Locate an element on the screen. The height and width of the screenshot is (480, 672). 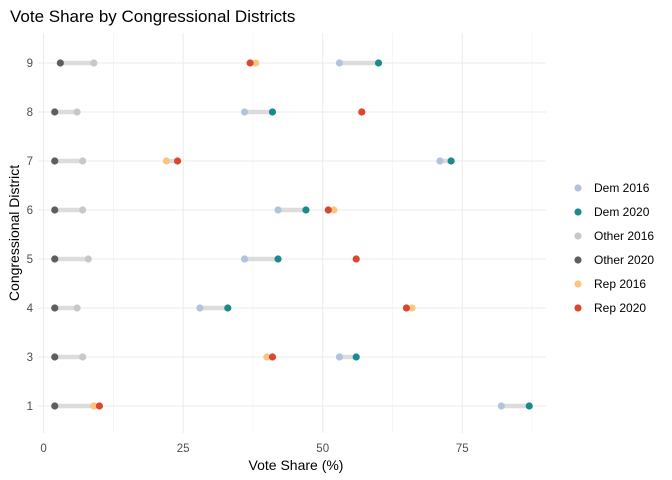
y-axis-title: Congressional District is located at coordinates (14, 233).